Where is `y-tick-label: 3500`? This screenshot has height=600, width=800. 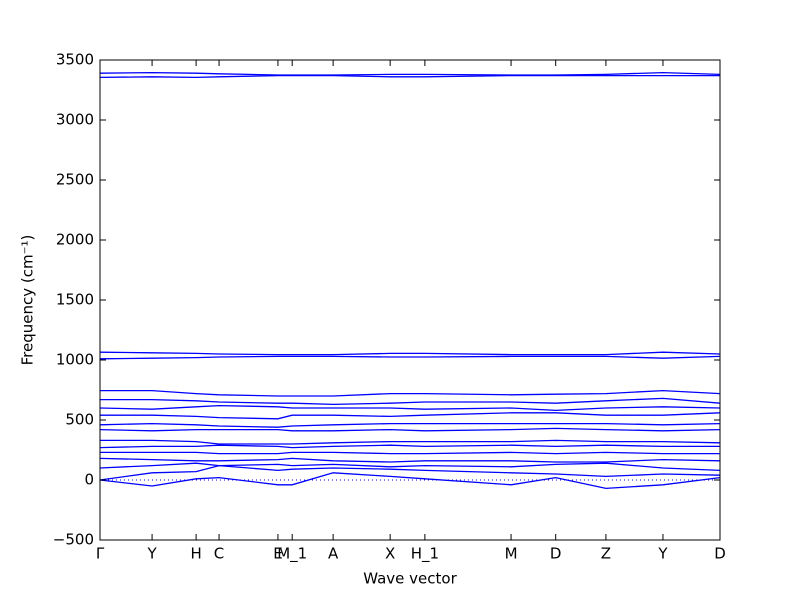
y-tick-label: 3500 is located at coordinates (75, 60).